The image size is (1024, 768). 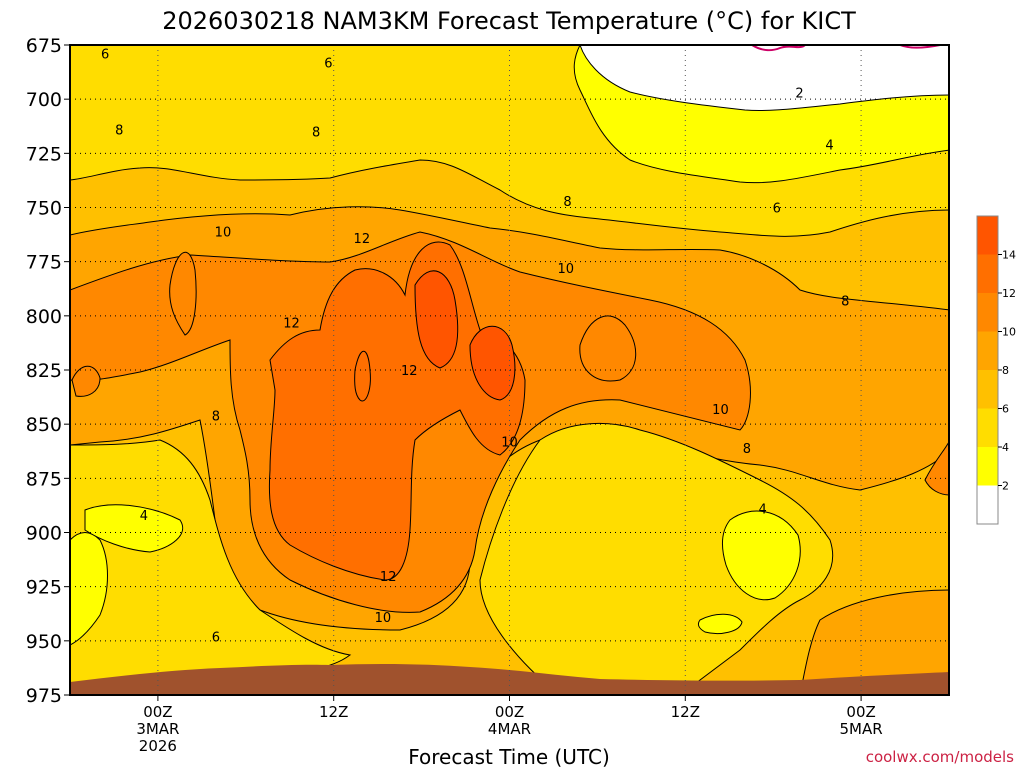 What do you see at coordinates (778, 48) in the screenshot?
I see `zero-contour` at bounding box center [778, 48].